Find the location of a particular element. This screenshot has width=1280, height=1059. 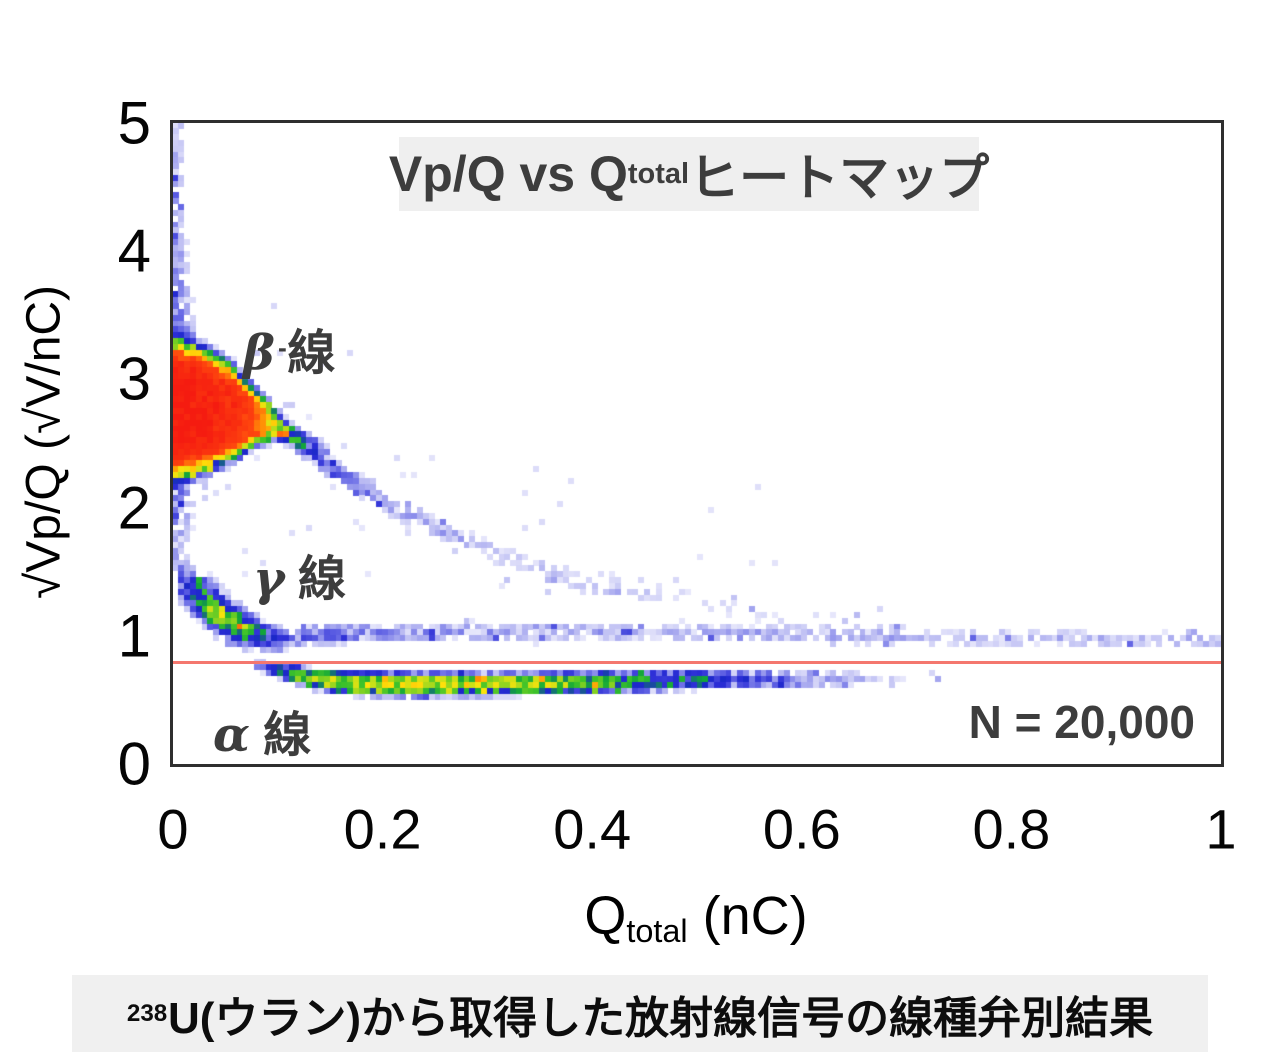

alpha-symbol: α is located at coordinates (231, 735).